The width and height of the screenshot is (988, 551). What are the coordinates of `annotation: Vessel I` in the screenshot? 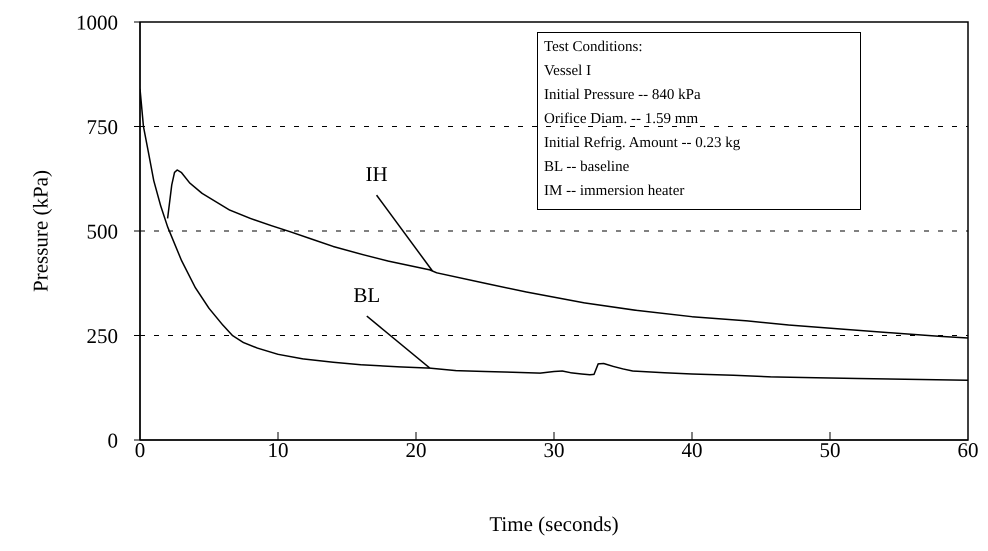 It's located at (568, 71).